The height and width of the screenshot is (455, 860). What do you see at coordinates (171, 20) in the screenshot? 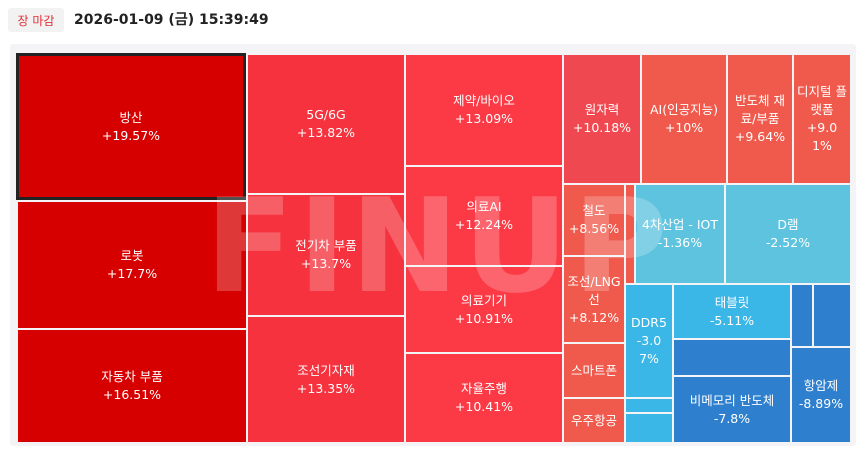
I see `timestamp: 2026-01-09 (금) 15:39:49` at bounding box center [171, 20].